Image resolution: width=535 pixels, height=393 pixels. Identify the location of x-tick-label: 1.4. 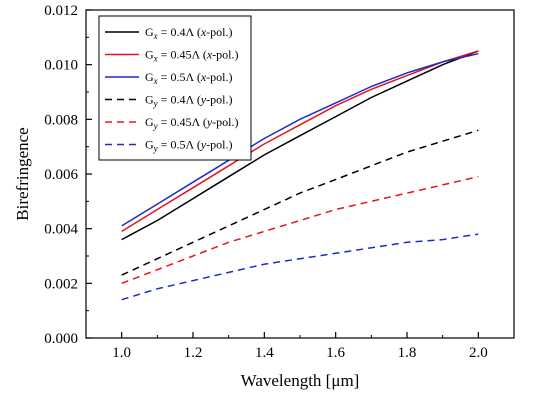
(264, 353).